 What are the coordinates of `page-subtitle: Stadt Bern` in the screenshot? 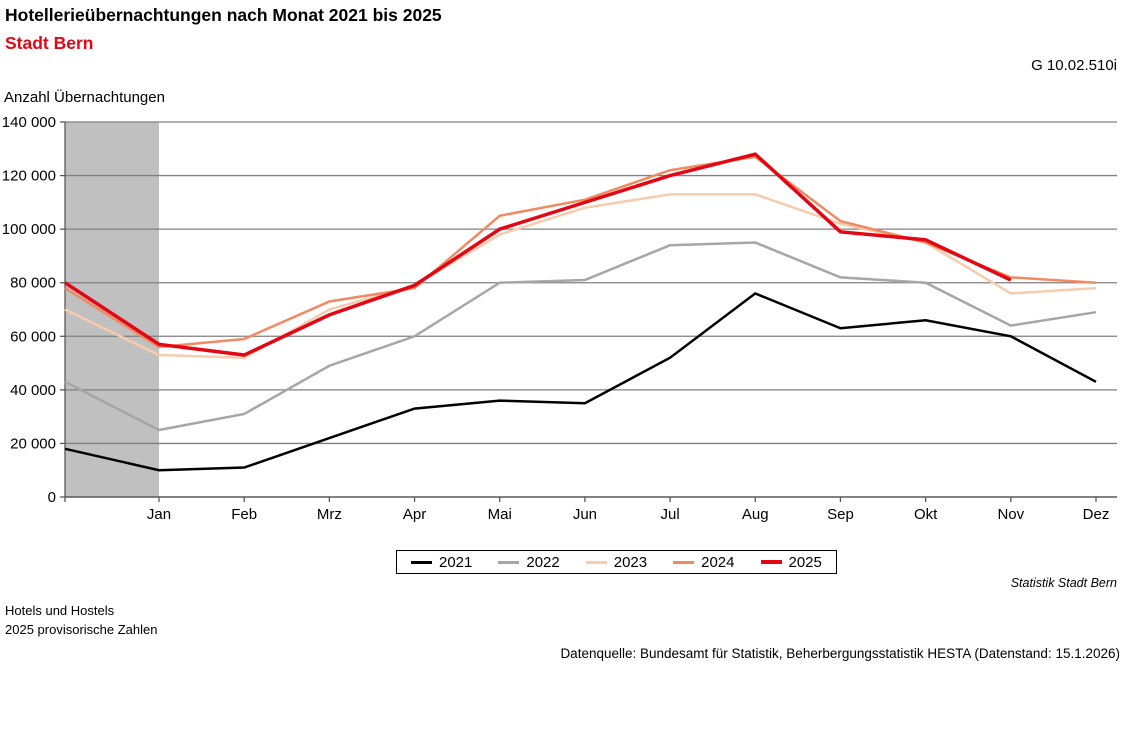 It's located at (49, 43).